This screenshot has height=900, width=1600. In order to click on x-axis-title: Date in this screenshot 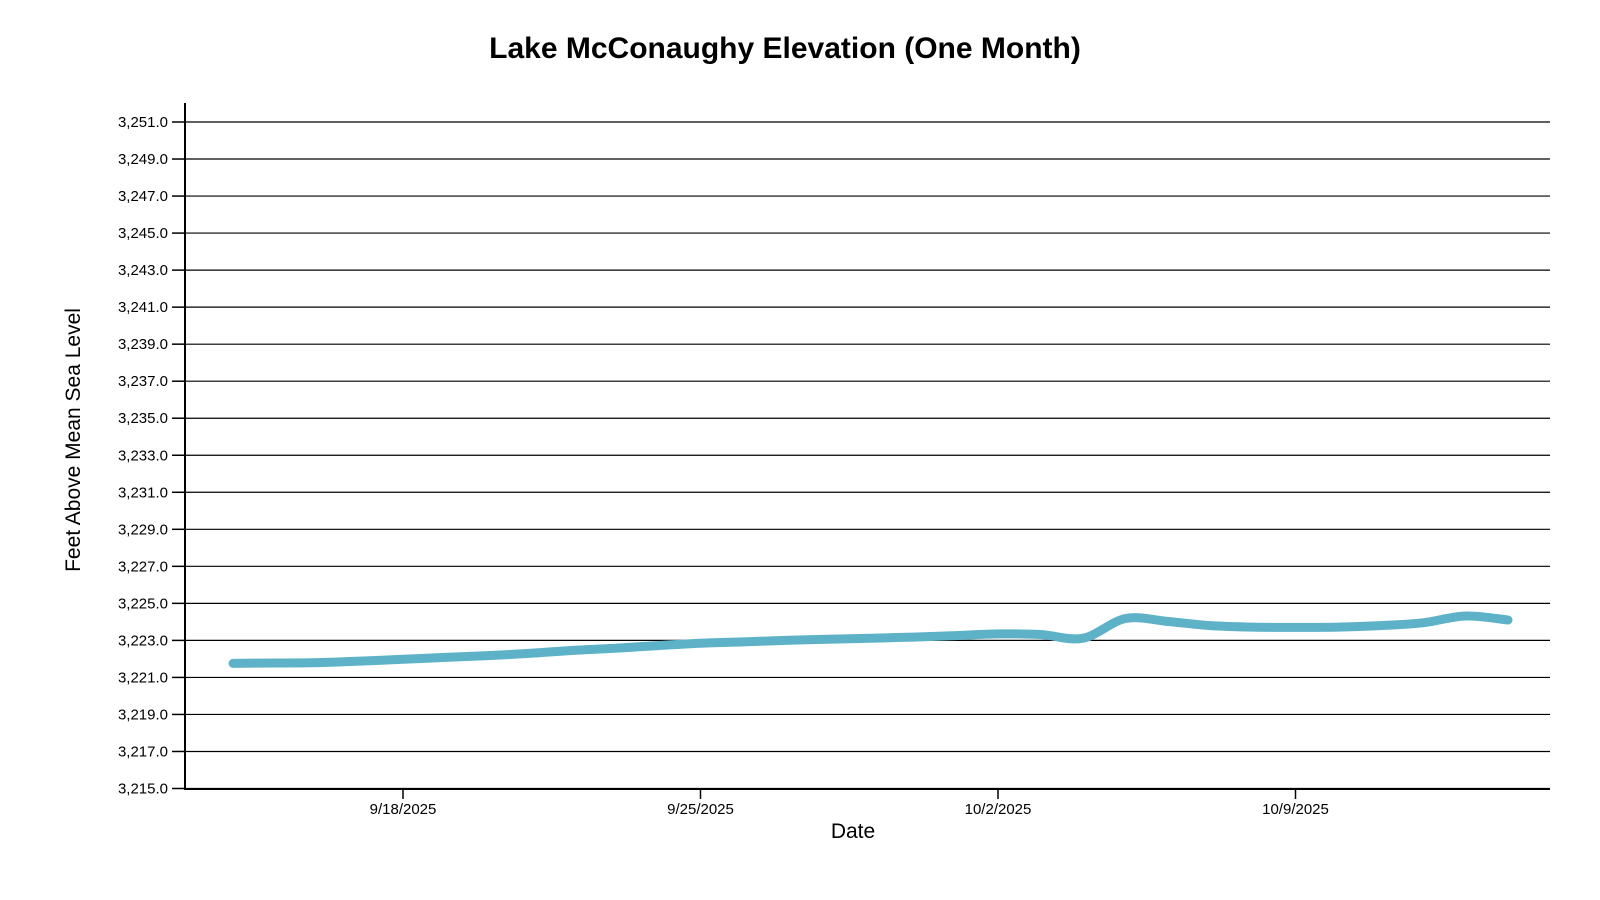, I will do `click(853, 831)`.